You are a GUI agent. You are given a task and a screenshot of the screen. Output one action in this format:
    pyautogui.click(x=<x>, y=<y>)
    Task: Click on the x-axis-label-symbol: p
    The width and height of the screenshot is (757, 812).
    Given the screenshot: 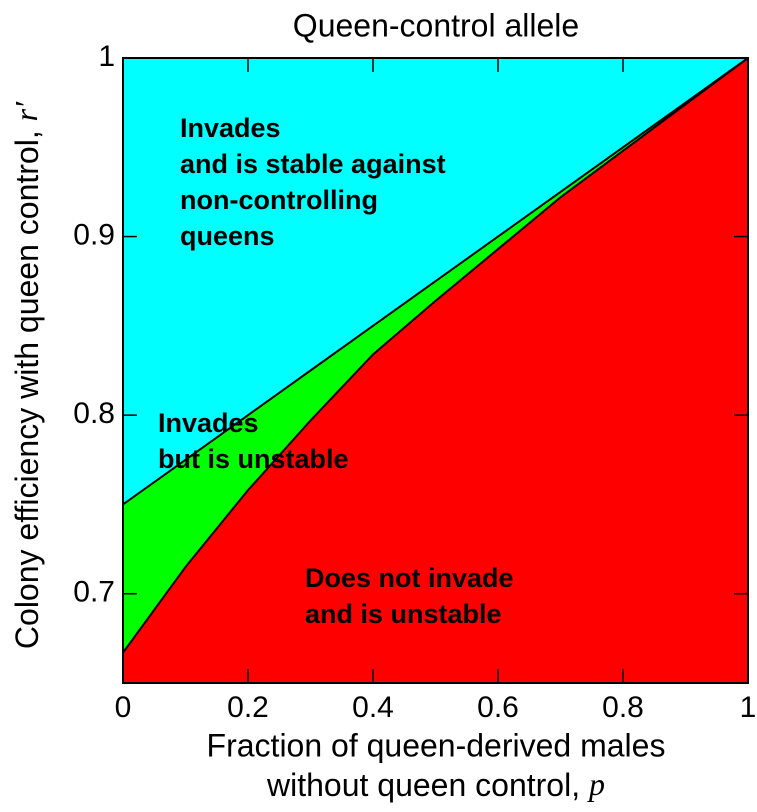 What is the action you would take?
    pyautogui.click(x=596, y=784)
    